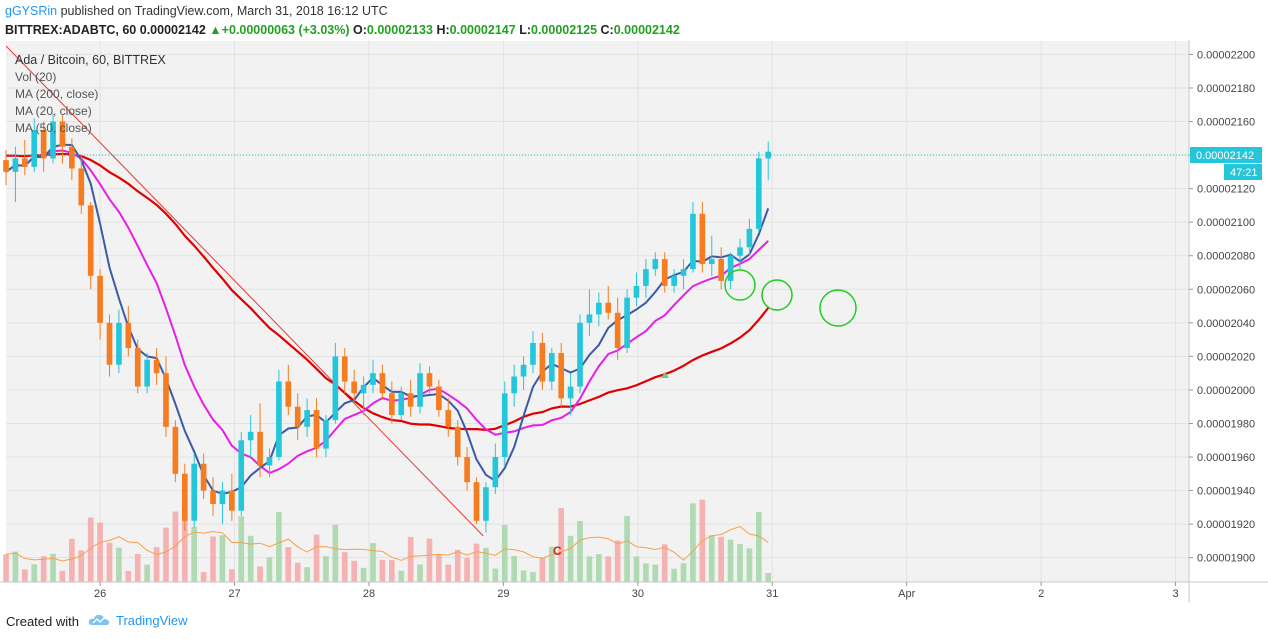  What do you see at coordinates (71, 30) in the screenshot?
I see `symbol-label: BITTREX:ADABTC, 60` at bounding box center [71, 30].